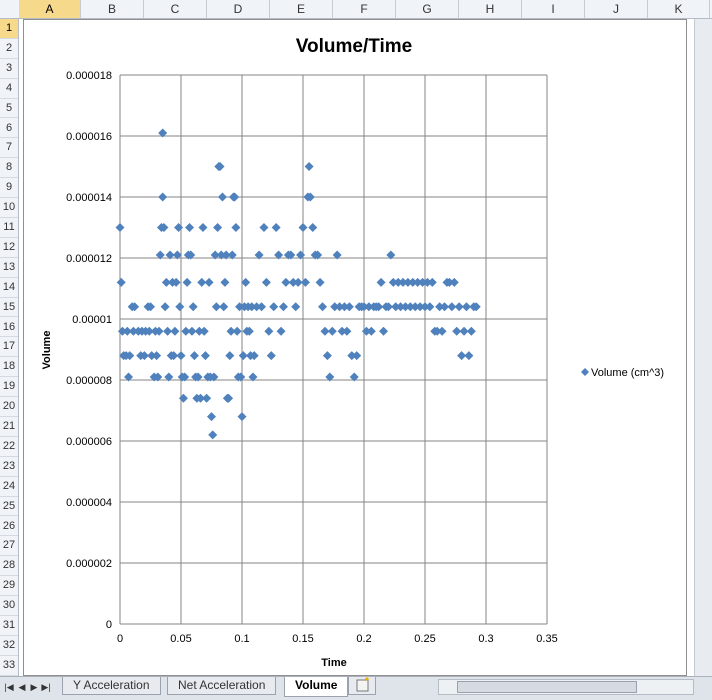 This screenshot has height=700, width=712. I want to click on row-header: 18, so click(9, 367).